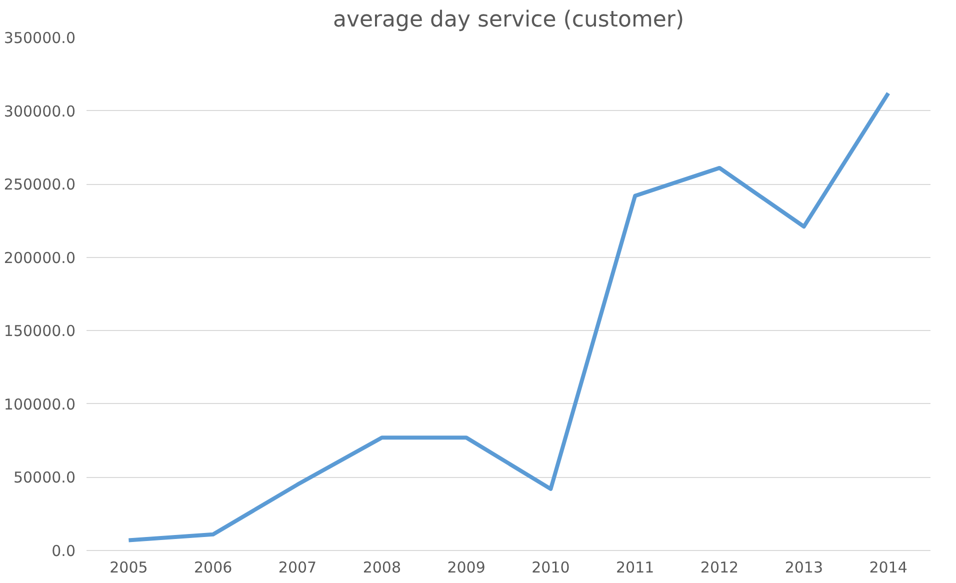  Describe the element at coordinates (508, 20) in the screenshot. I see `chart-title: average day service (customer)` at that location.